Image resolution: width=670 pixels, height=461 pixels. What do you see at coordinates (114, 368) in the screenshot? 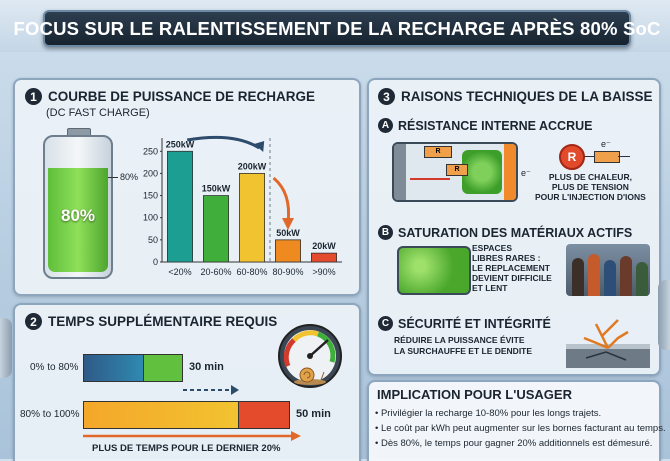
I see `row1-bar-blue` at bounding box center [114, 368].